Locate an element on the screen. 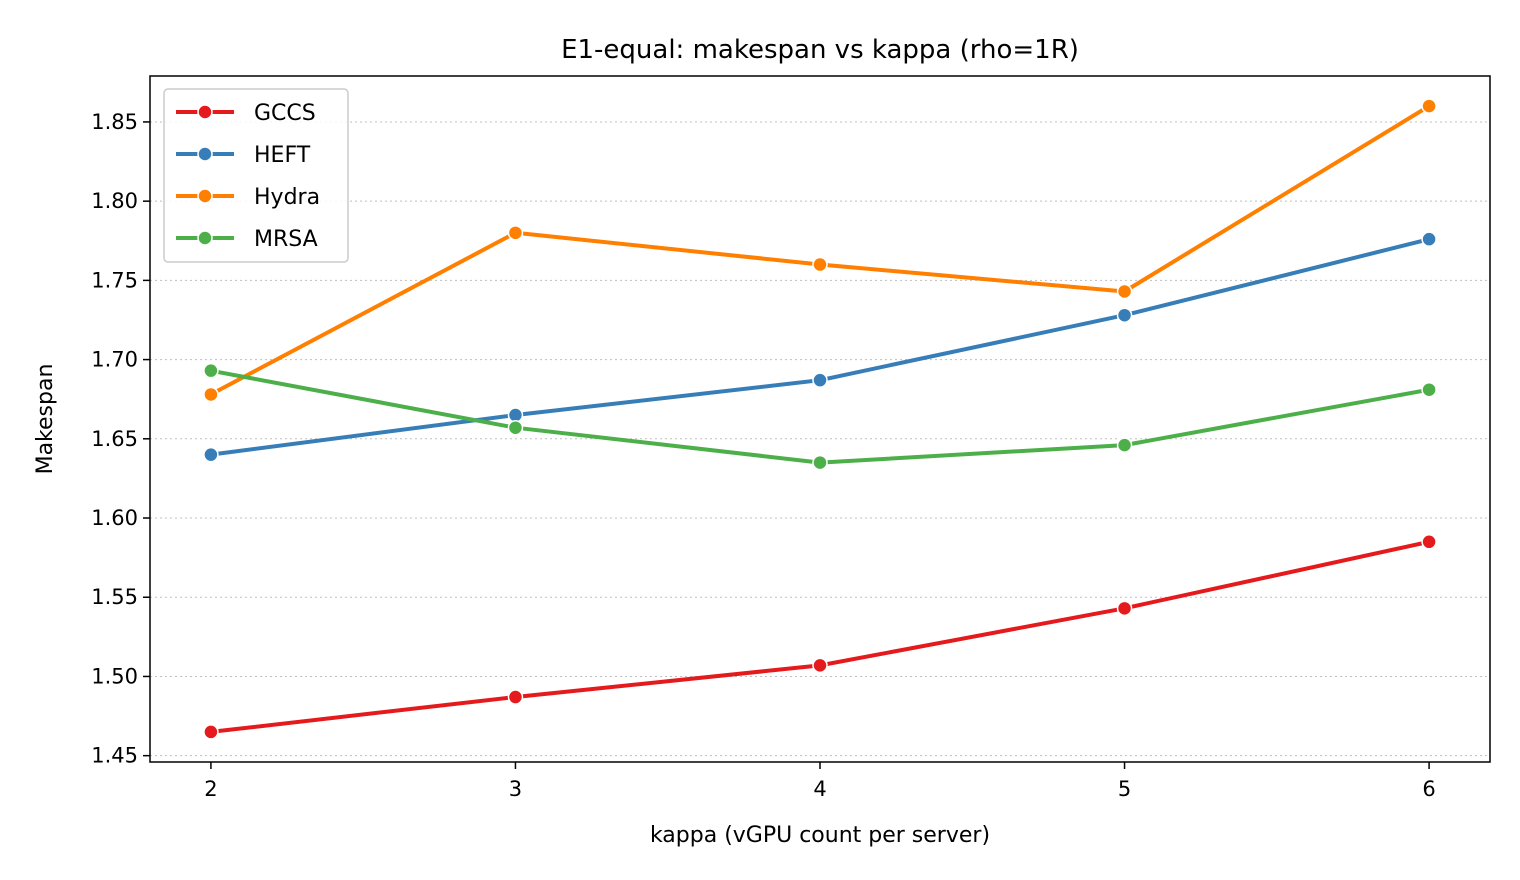 The width and height of the screenshot is (1520, 880). legend-marker-hydra is located at coordinates (205, 196).